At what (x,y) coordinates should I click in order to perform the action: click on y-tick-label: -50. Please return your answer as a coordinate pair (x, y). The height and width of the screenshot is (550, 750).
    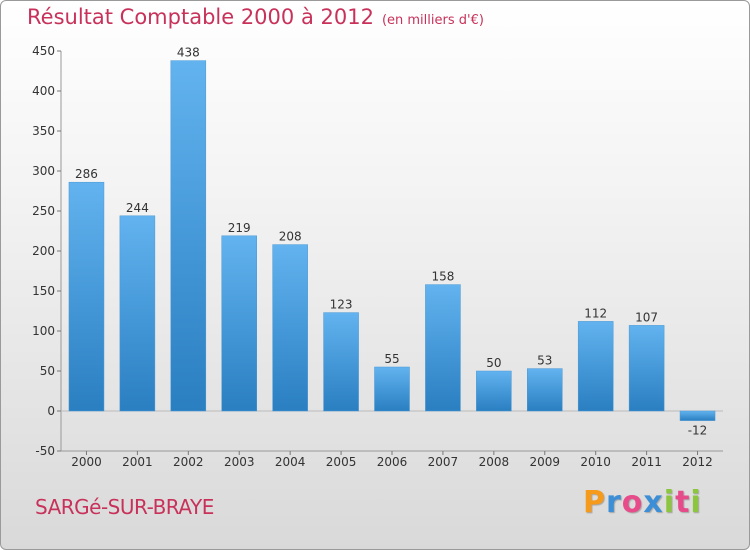
    Looking at the image, I should click on (45, 451).